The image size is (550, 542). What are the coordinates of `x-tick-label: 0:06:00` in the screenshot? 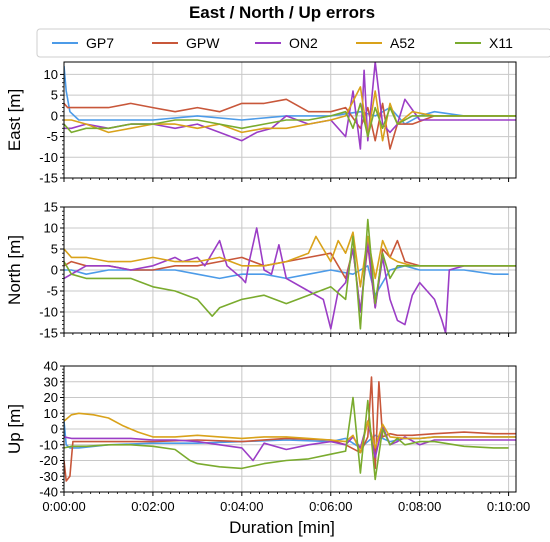 It's located at (330, 506).